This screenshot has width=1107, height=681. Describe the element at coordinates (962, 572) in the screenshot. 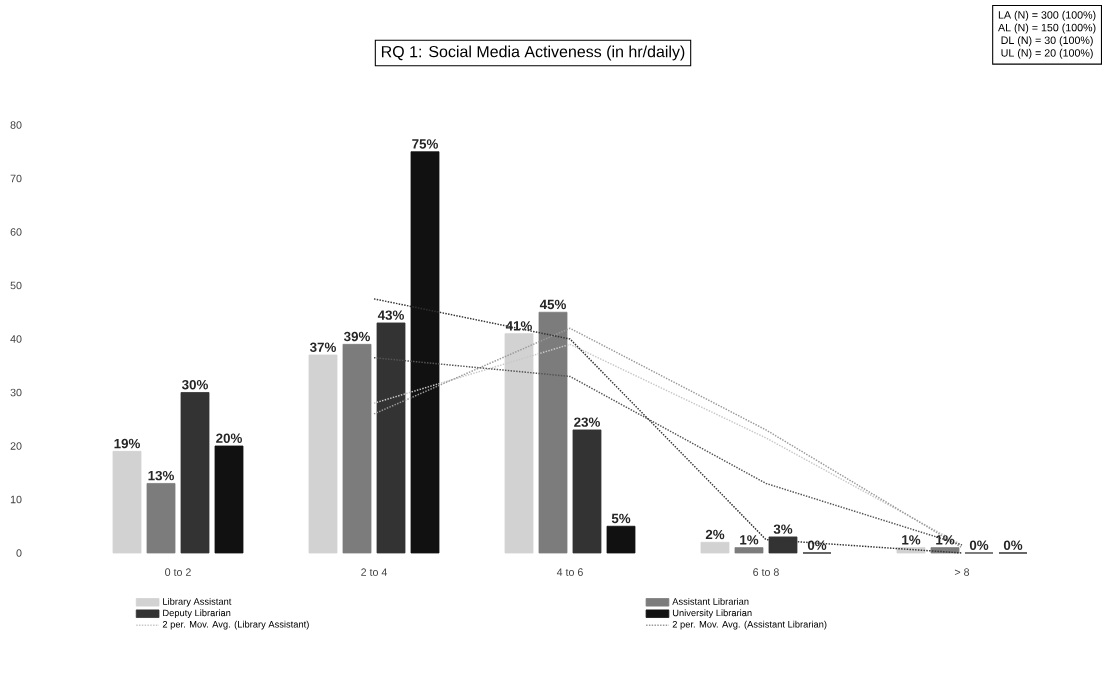

I see `x-tick-label: > 8` at that location.